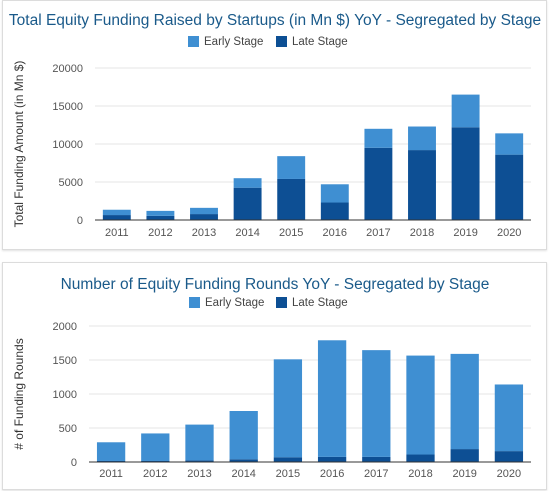  I want to click on amount-legend-swatch-early-stage, so click(193, 41).